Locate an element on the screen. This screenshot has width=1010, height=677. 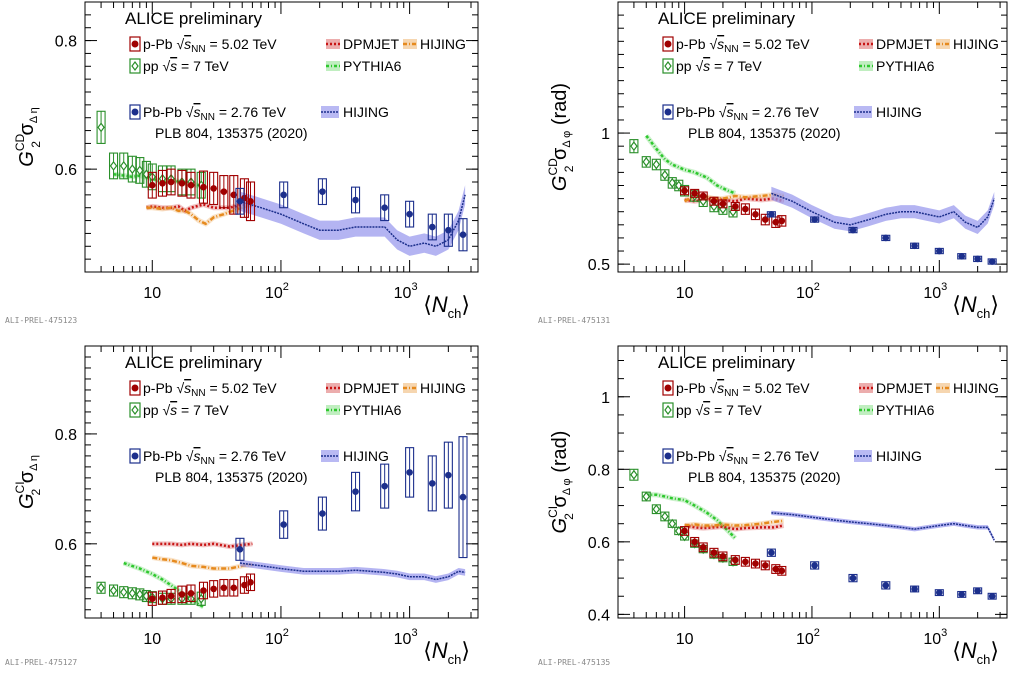
pbpb-hijing-band is located at coordinates (883, 210).